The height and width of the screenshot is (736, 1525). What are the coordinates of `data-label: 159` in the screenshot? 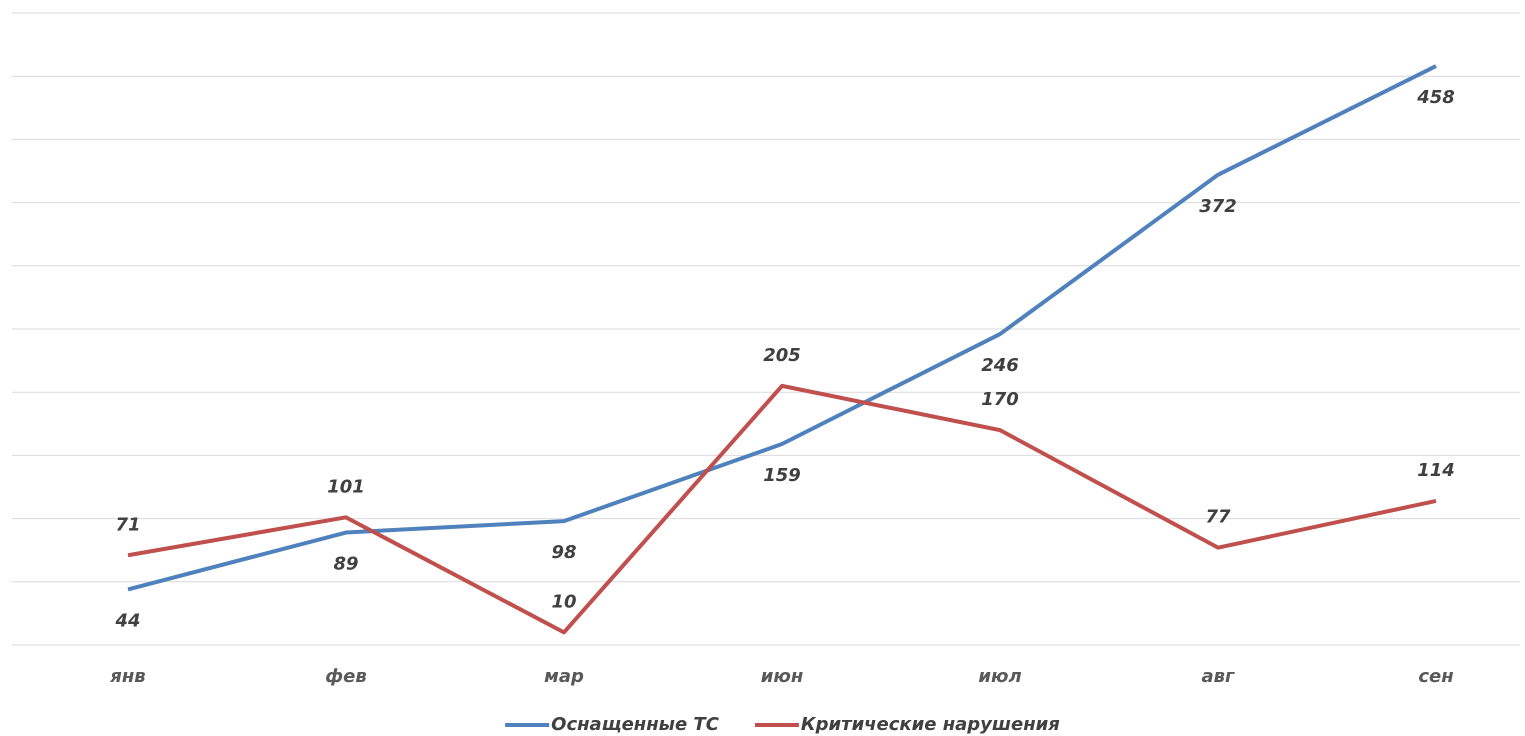 It's located at (782, 475).